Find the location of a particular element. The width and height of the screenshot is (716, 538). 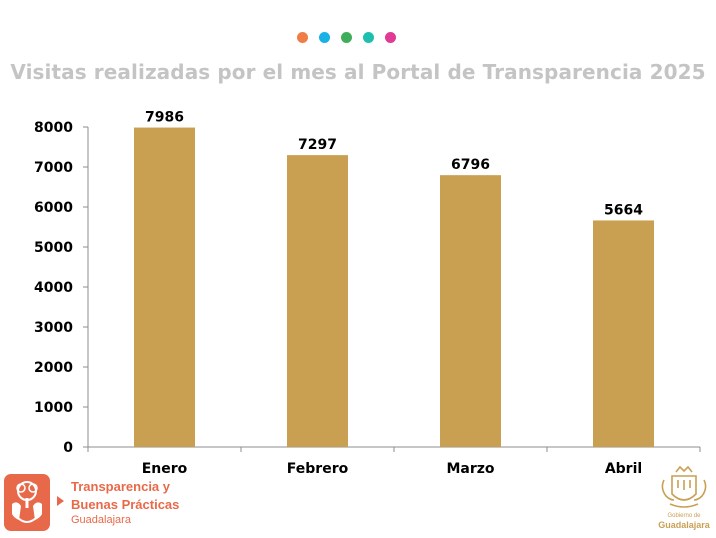

data-label: 5664 is located at coordinates (623, 210).